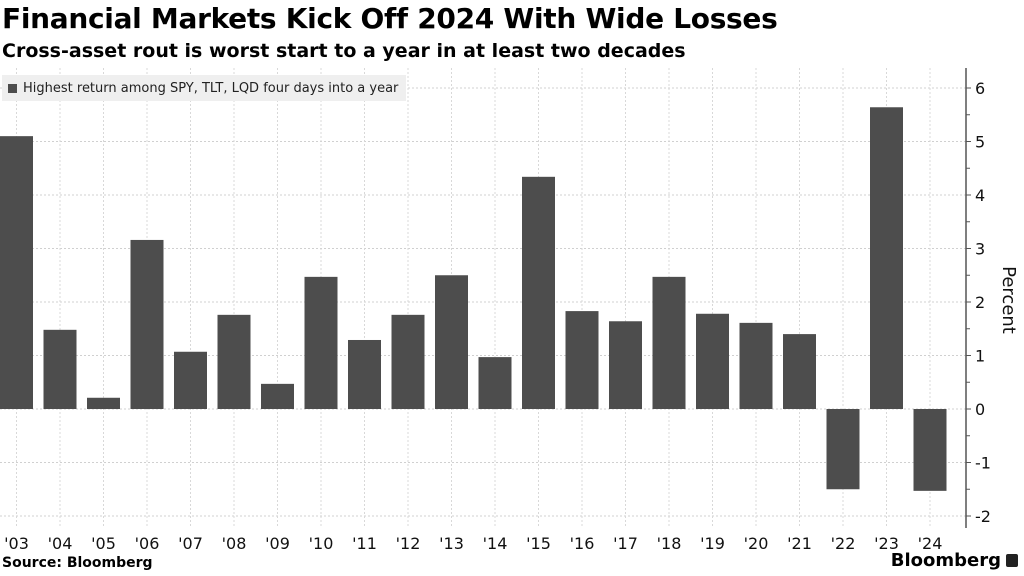 This screenshot has width=1024, height=576. Describe the element at coordinates (799, 543) in the screenshot. I see `x-tick-label: '21` at that location.